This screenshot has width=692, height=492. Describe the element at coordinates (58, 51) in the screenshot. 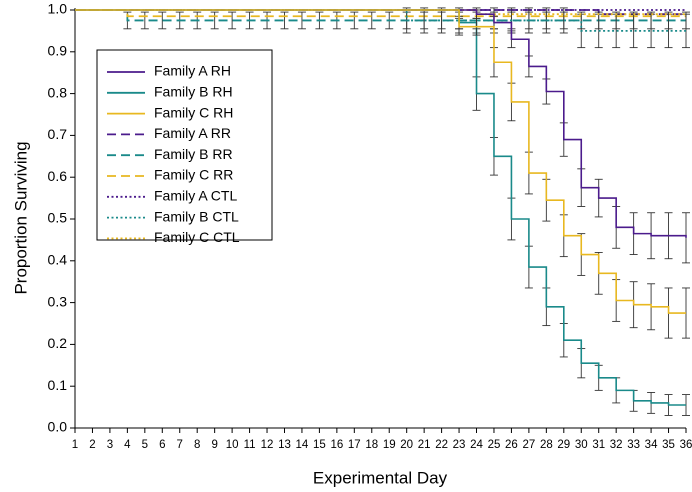

I see `y-tick-label: 0.9` at that location.